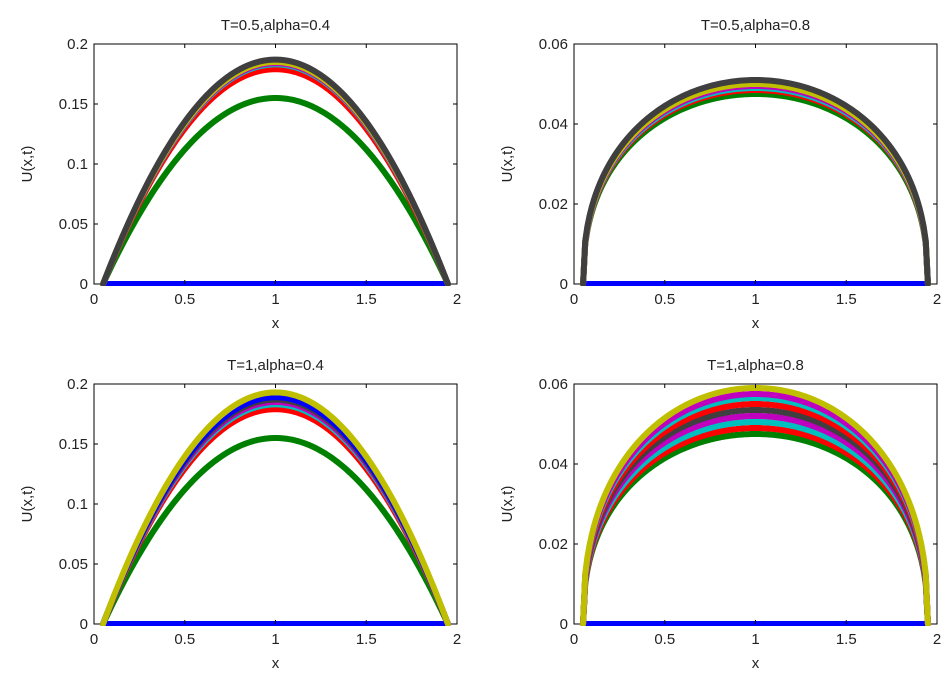  I want to click on subplot-title: T=0.5,alpha=0.4, so click(275, 25).